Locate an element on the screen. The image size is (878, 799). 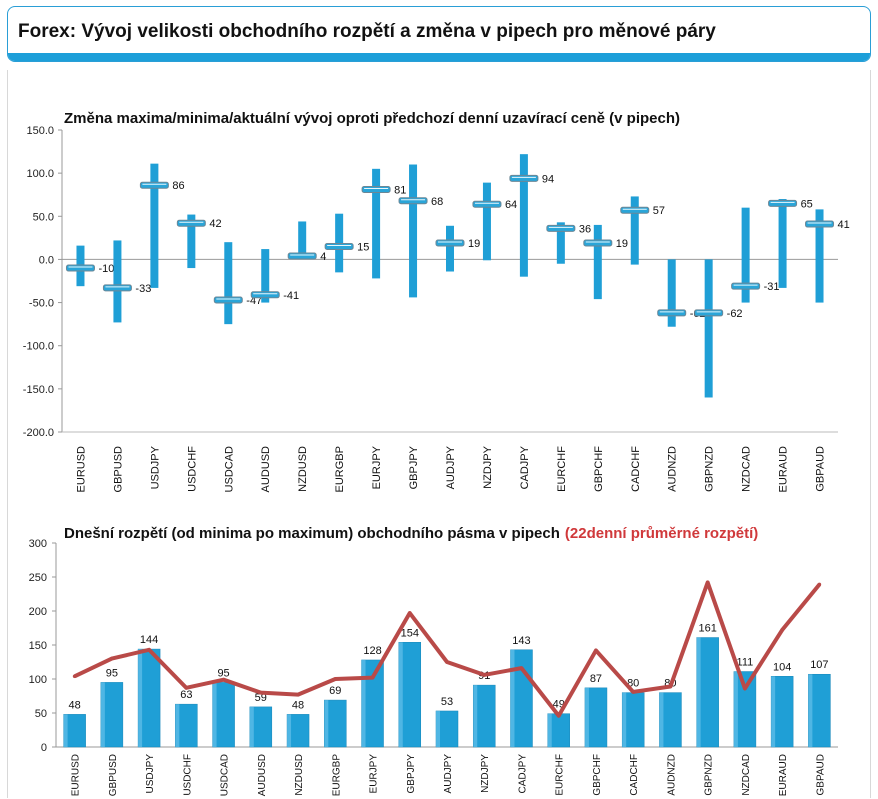
chart2-category-label: GBPCHF is located at coordinates (597, 775).